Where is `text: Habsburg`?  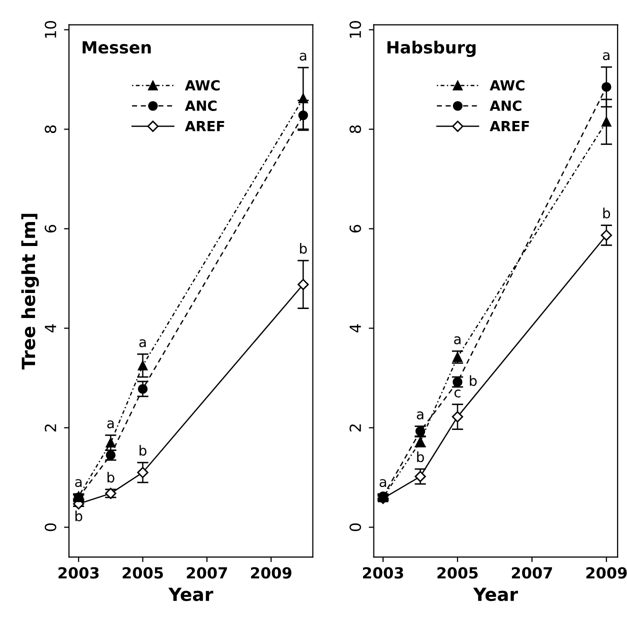 text: Habsburg is located at coordinates (431, 48).